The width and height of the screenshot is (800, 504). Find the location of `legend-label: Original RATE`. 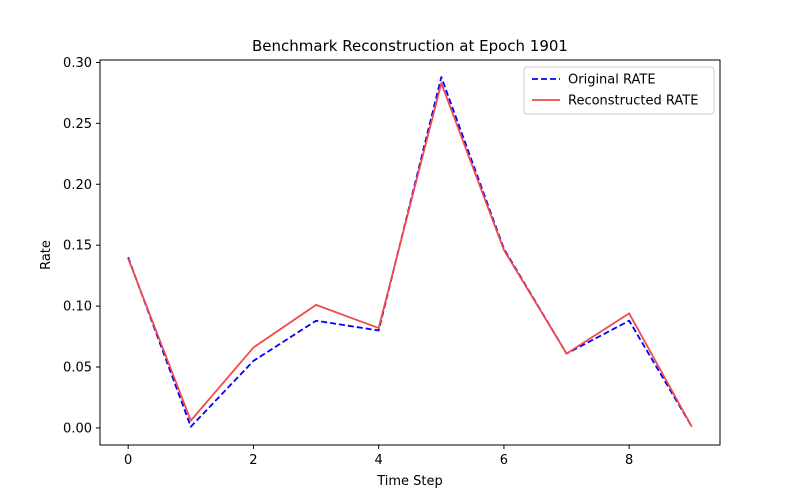

legend-label: Original RATE is located at coordinates (612, 80).